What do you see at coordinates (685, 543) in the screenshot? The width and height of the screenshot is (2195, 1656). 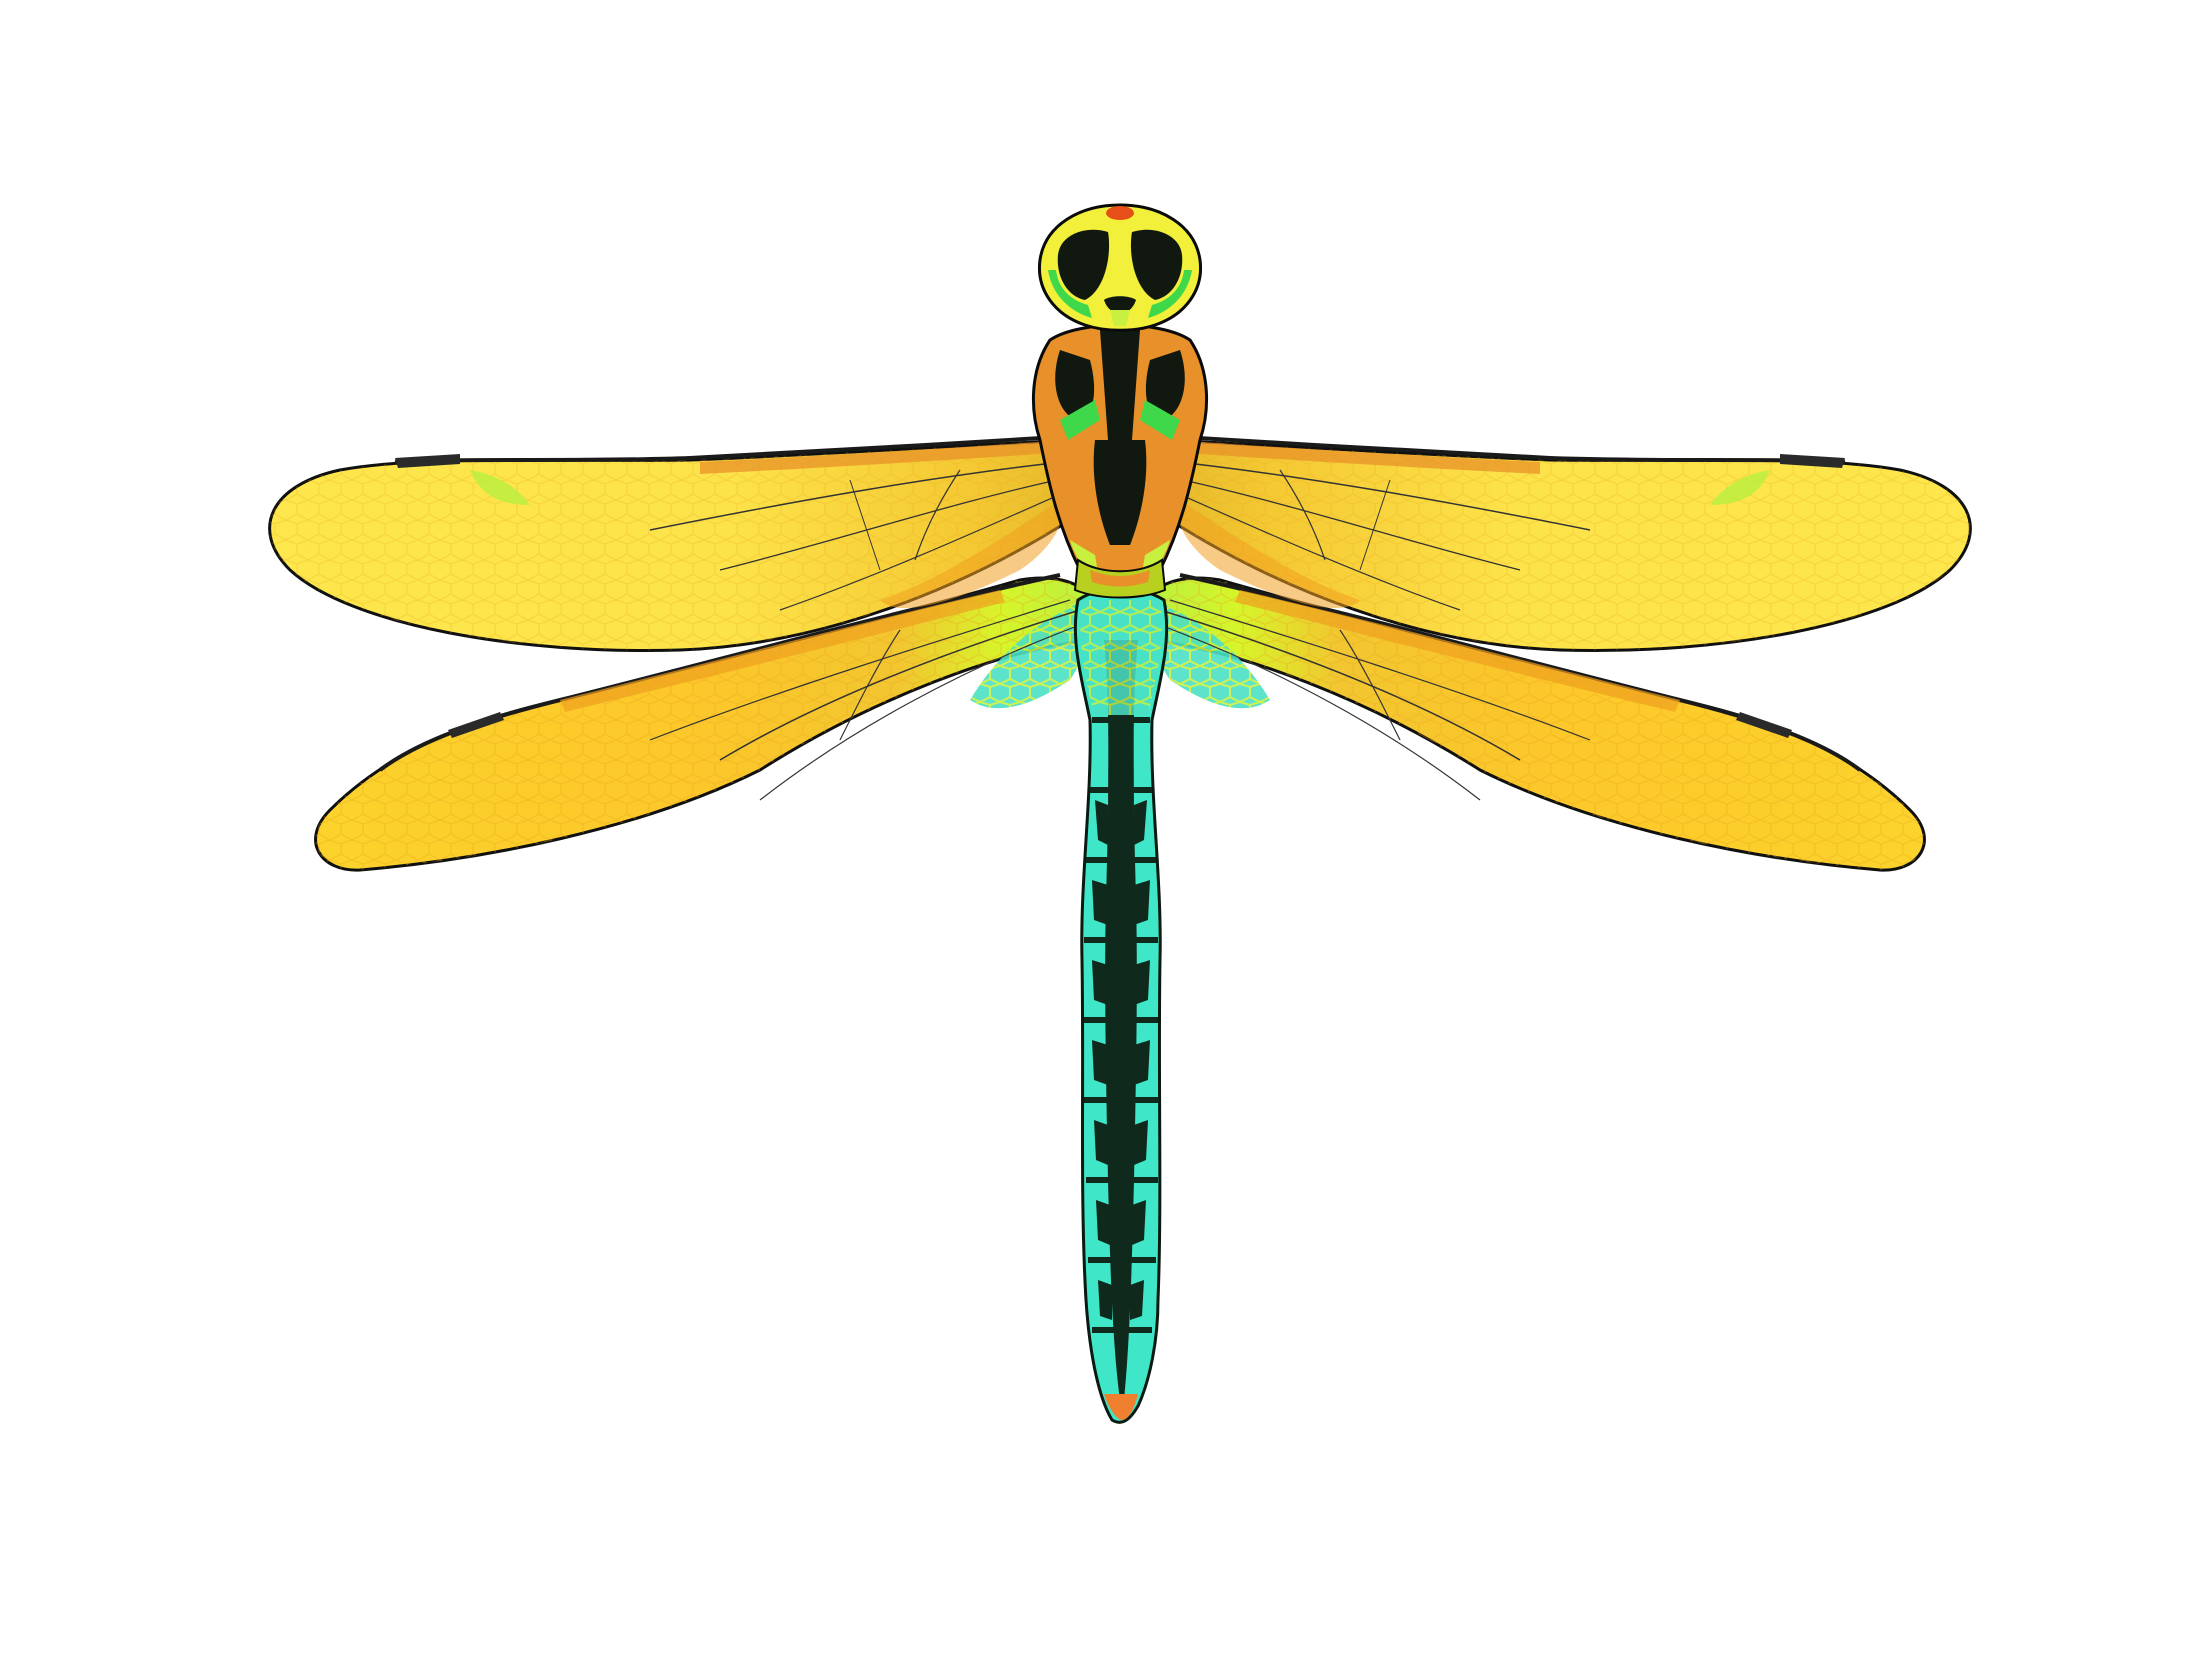 I see `left-fore-wing` at bounding box center [685, 543].